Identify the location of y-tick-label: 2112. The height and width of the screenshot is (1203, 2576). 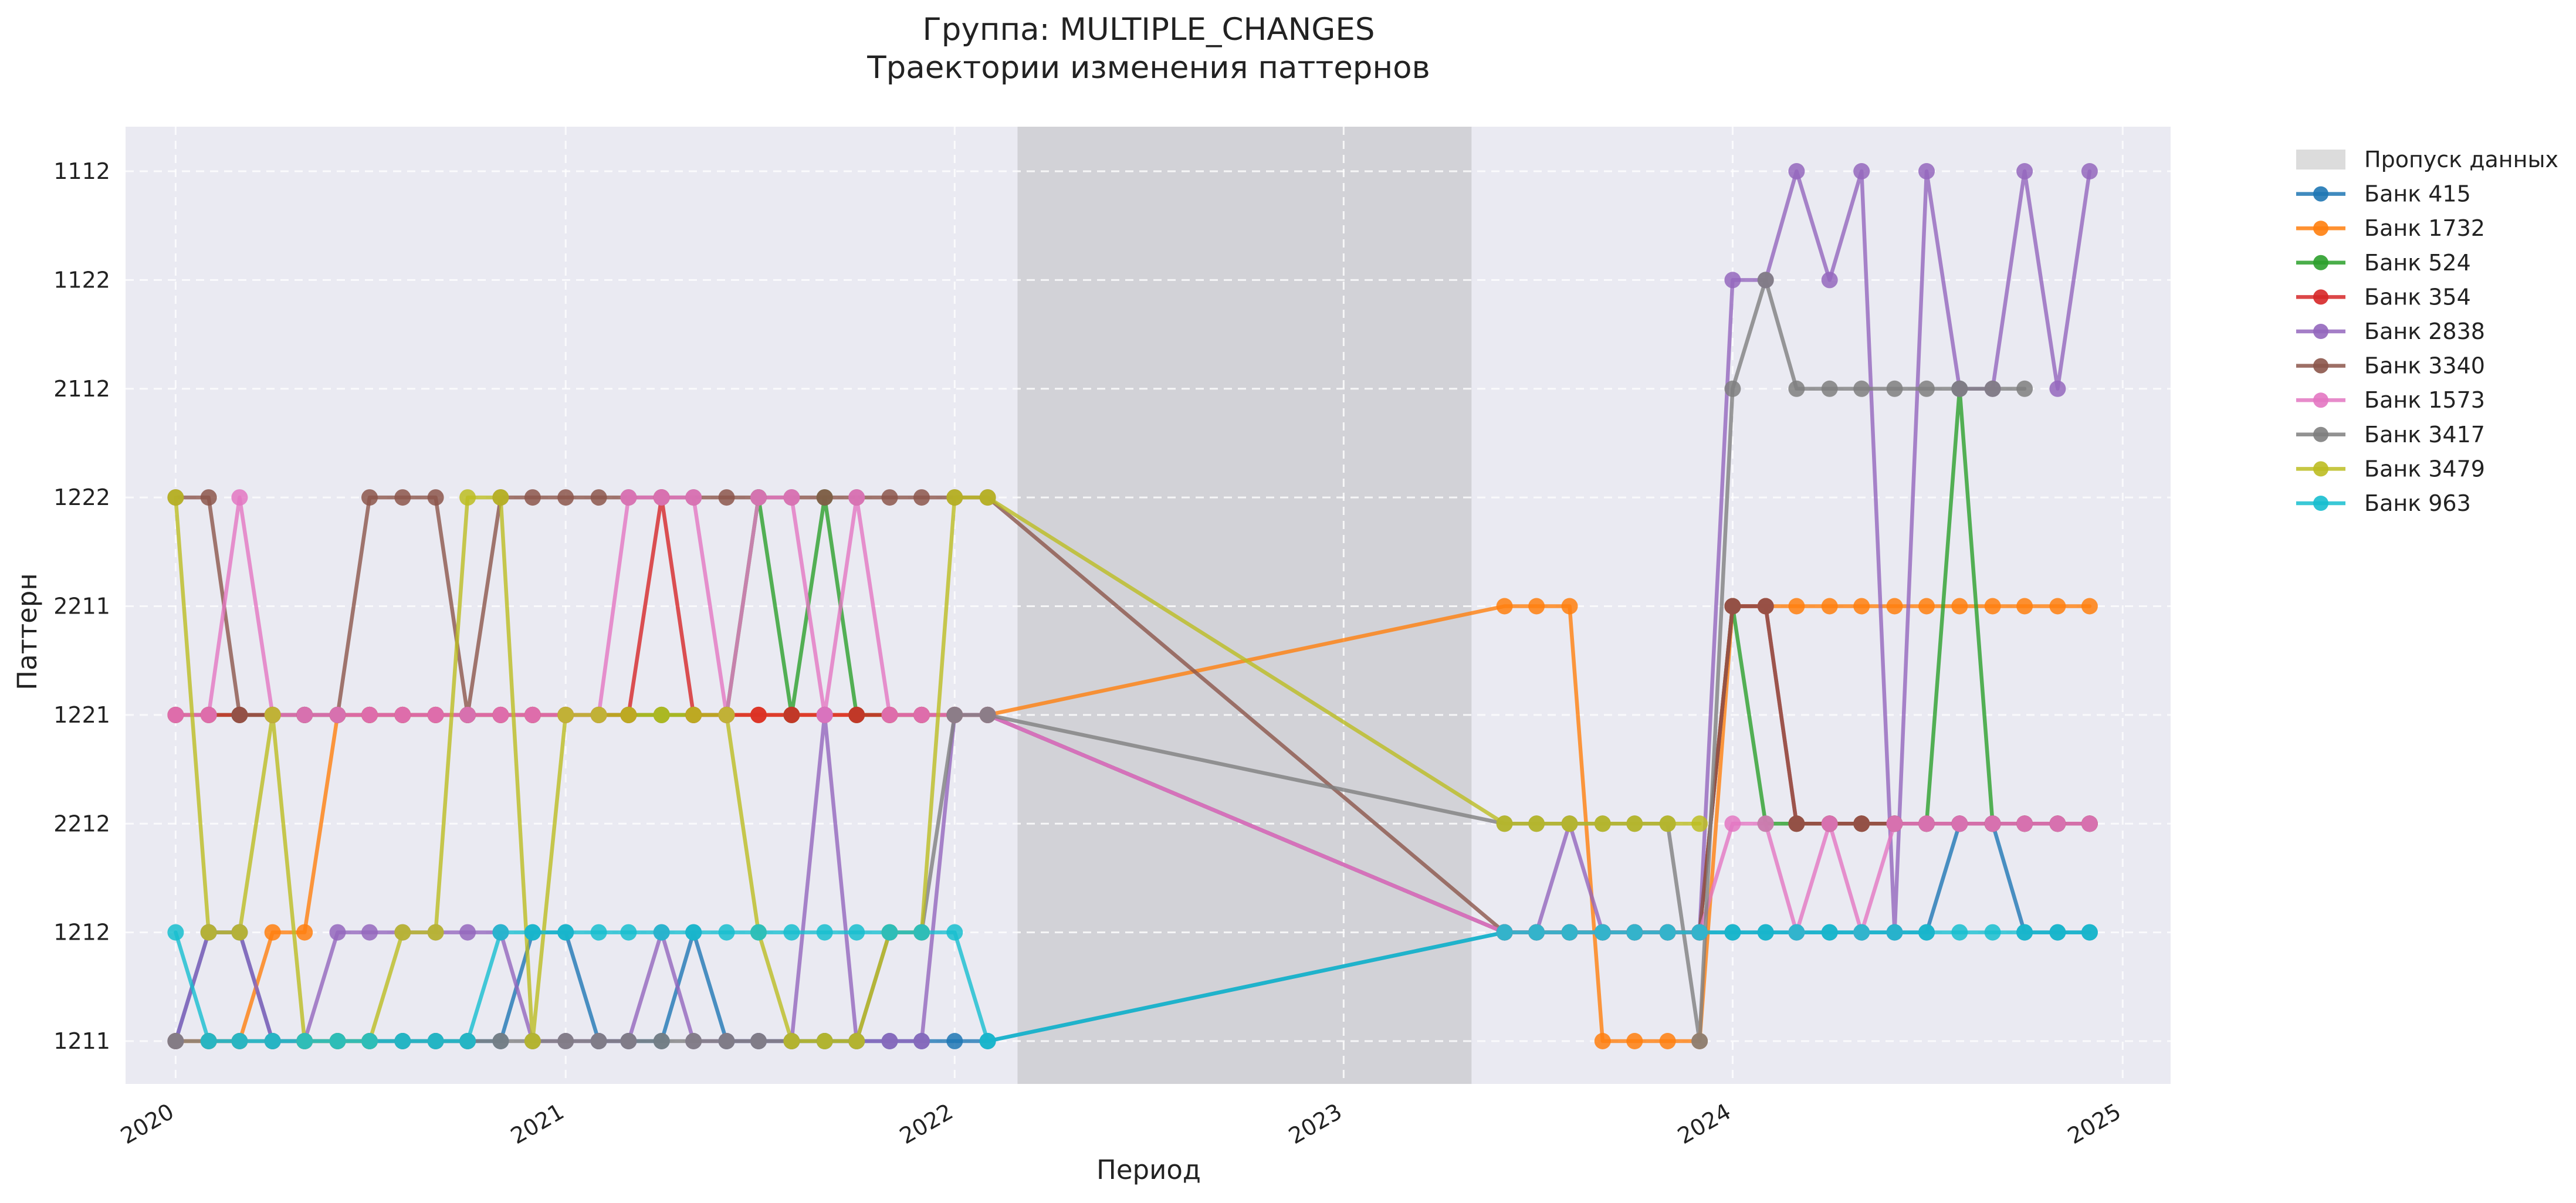
(81, 389).